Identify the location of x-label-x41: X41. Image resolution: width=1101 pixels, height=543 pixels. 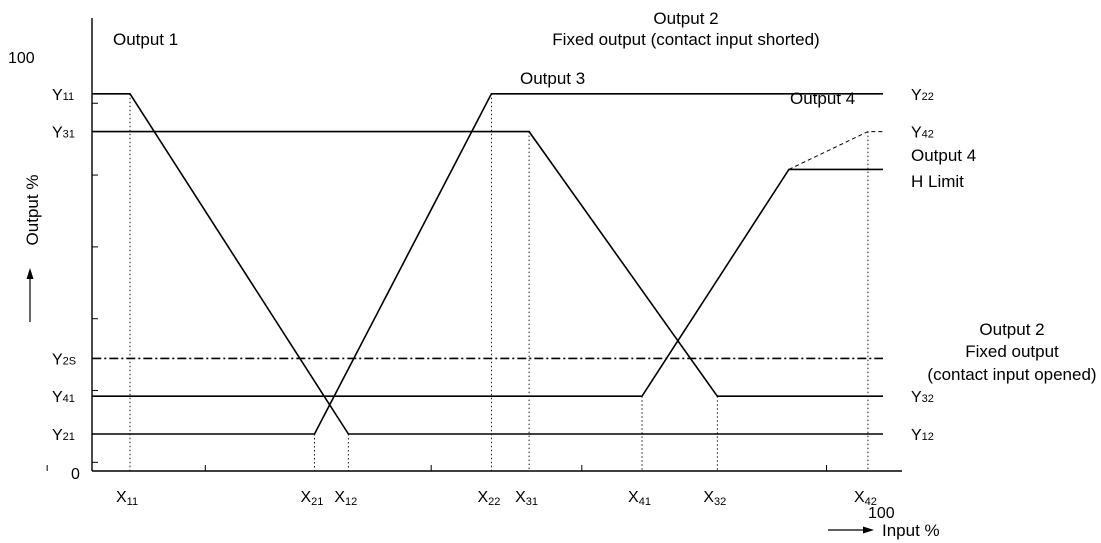
(639, 498).